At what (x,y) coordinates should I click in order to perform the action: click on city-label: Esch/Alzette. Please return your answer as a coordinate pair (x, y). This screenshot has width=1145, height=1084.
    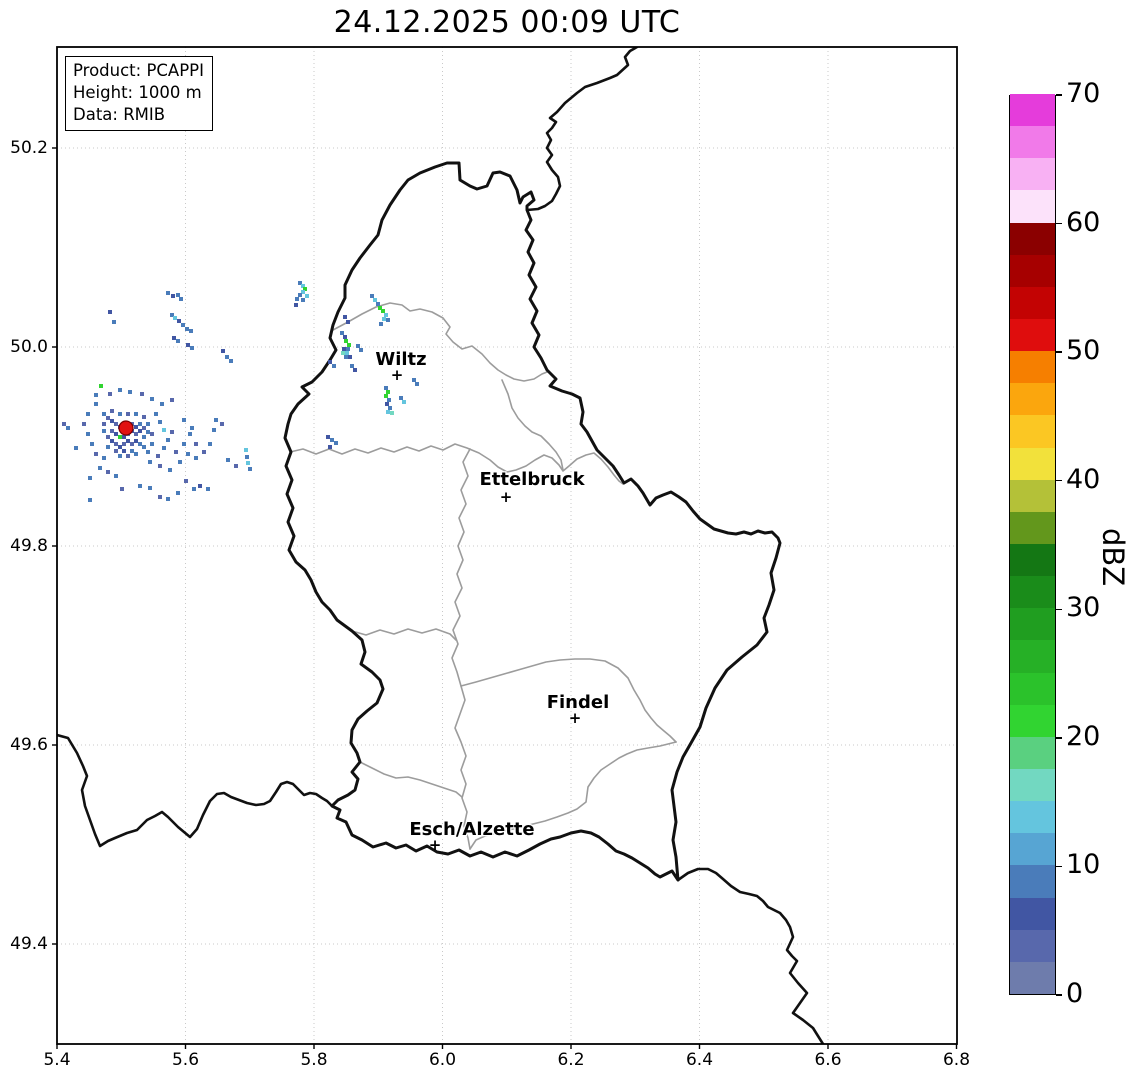
    Looking at the image, I should click on (471, 829).